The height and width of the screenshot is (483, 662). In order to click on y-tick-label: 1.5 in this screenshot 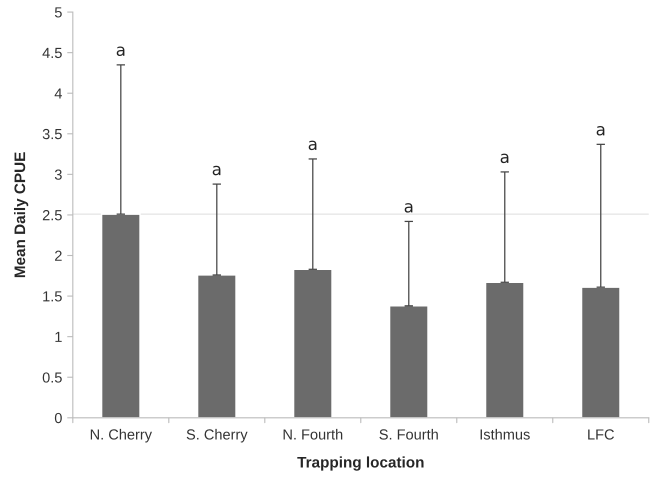, I will do `click(52, 296)`.